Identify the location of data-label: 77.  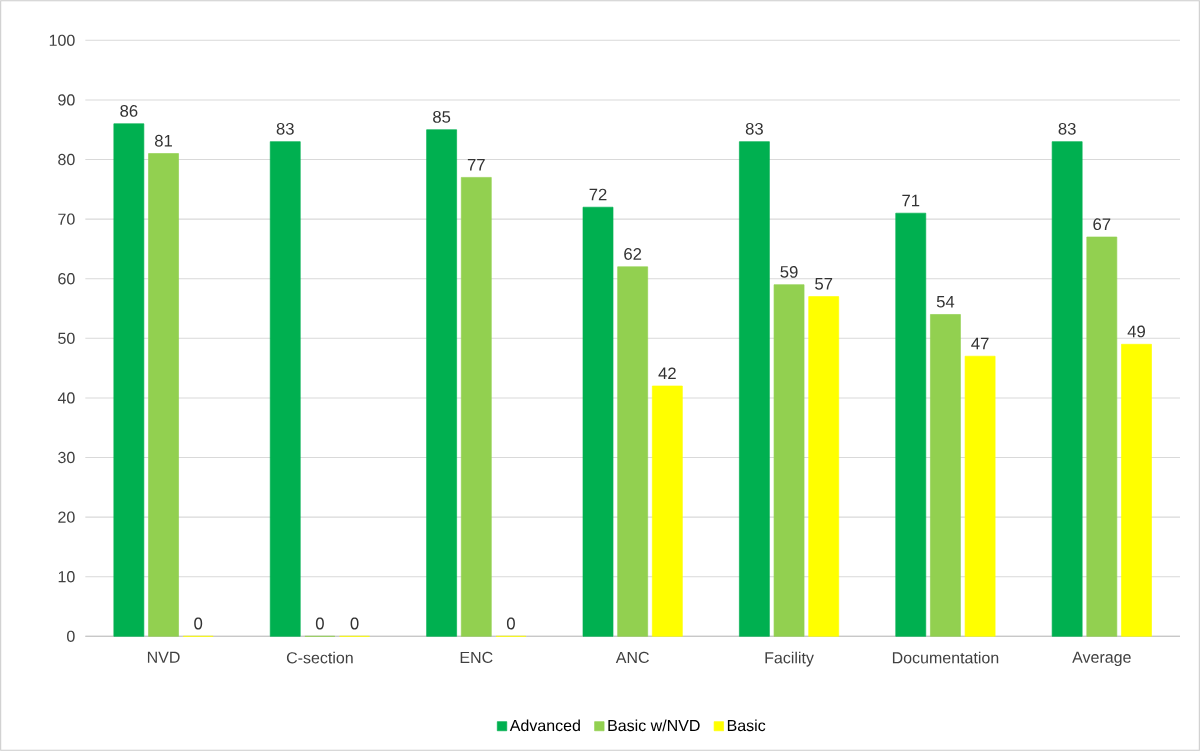
(476, 165).